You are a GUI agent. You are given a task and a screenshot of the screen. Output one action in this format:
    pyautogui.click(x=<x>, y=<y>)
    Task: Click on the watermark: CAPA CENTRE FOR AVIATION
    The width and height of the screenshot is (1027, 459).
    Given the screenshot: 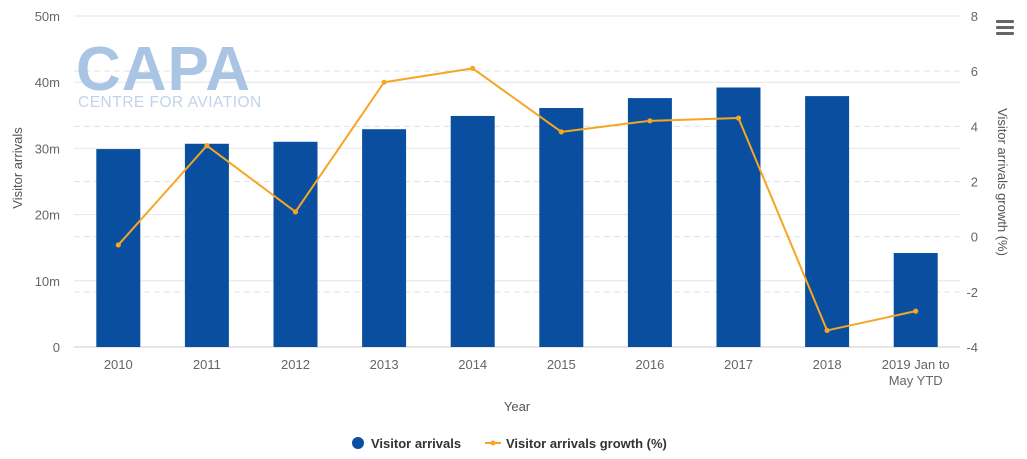 What is the action you would take?
    pyautogui.click(x=169, y=73)
    